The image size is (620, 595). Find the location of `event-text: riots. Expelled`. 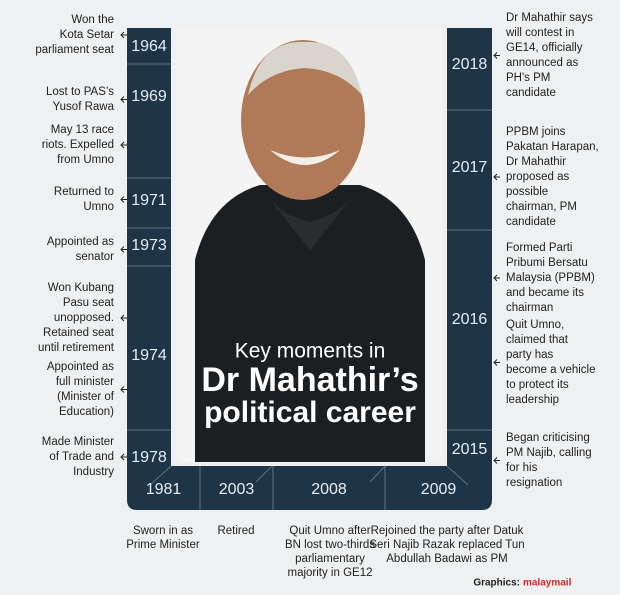

event-text: riots. Expelled is located at coordinates (78, 145).